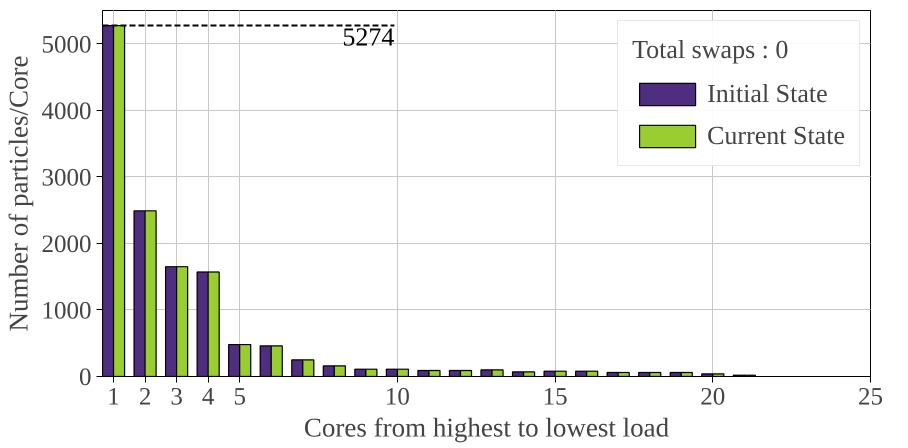  I want to click on y-tick-label: 0, so click(85, 377).